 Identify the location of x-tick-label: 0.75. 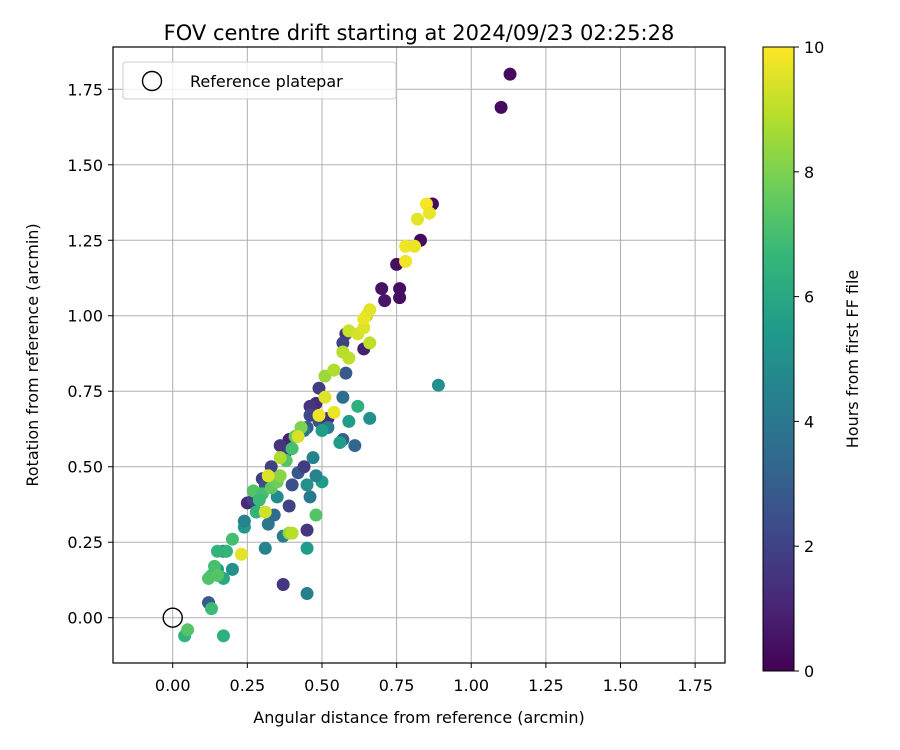
(397, 685).